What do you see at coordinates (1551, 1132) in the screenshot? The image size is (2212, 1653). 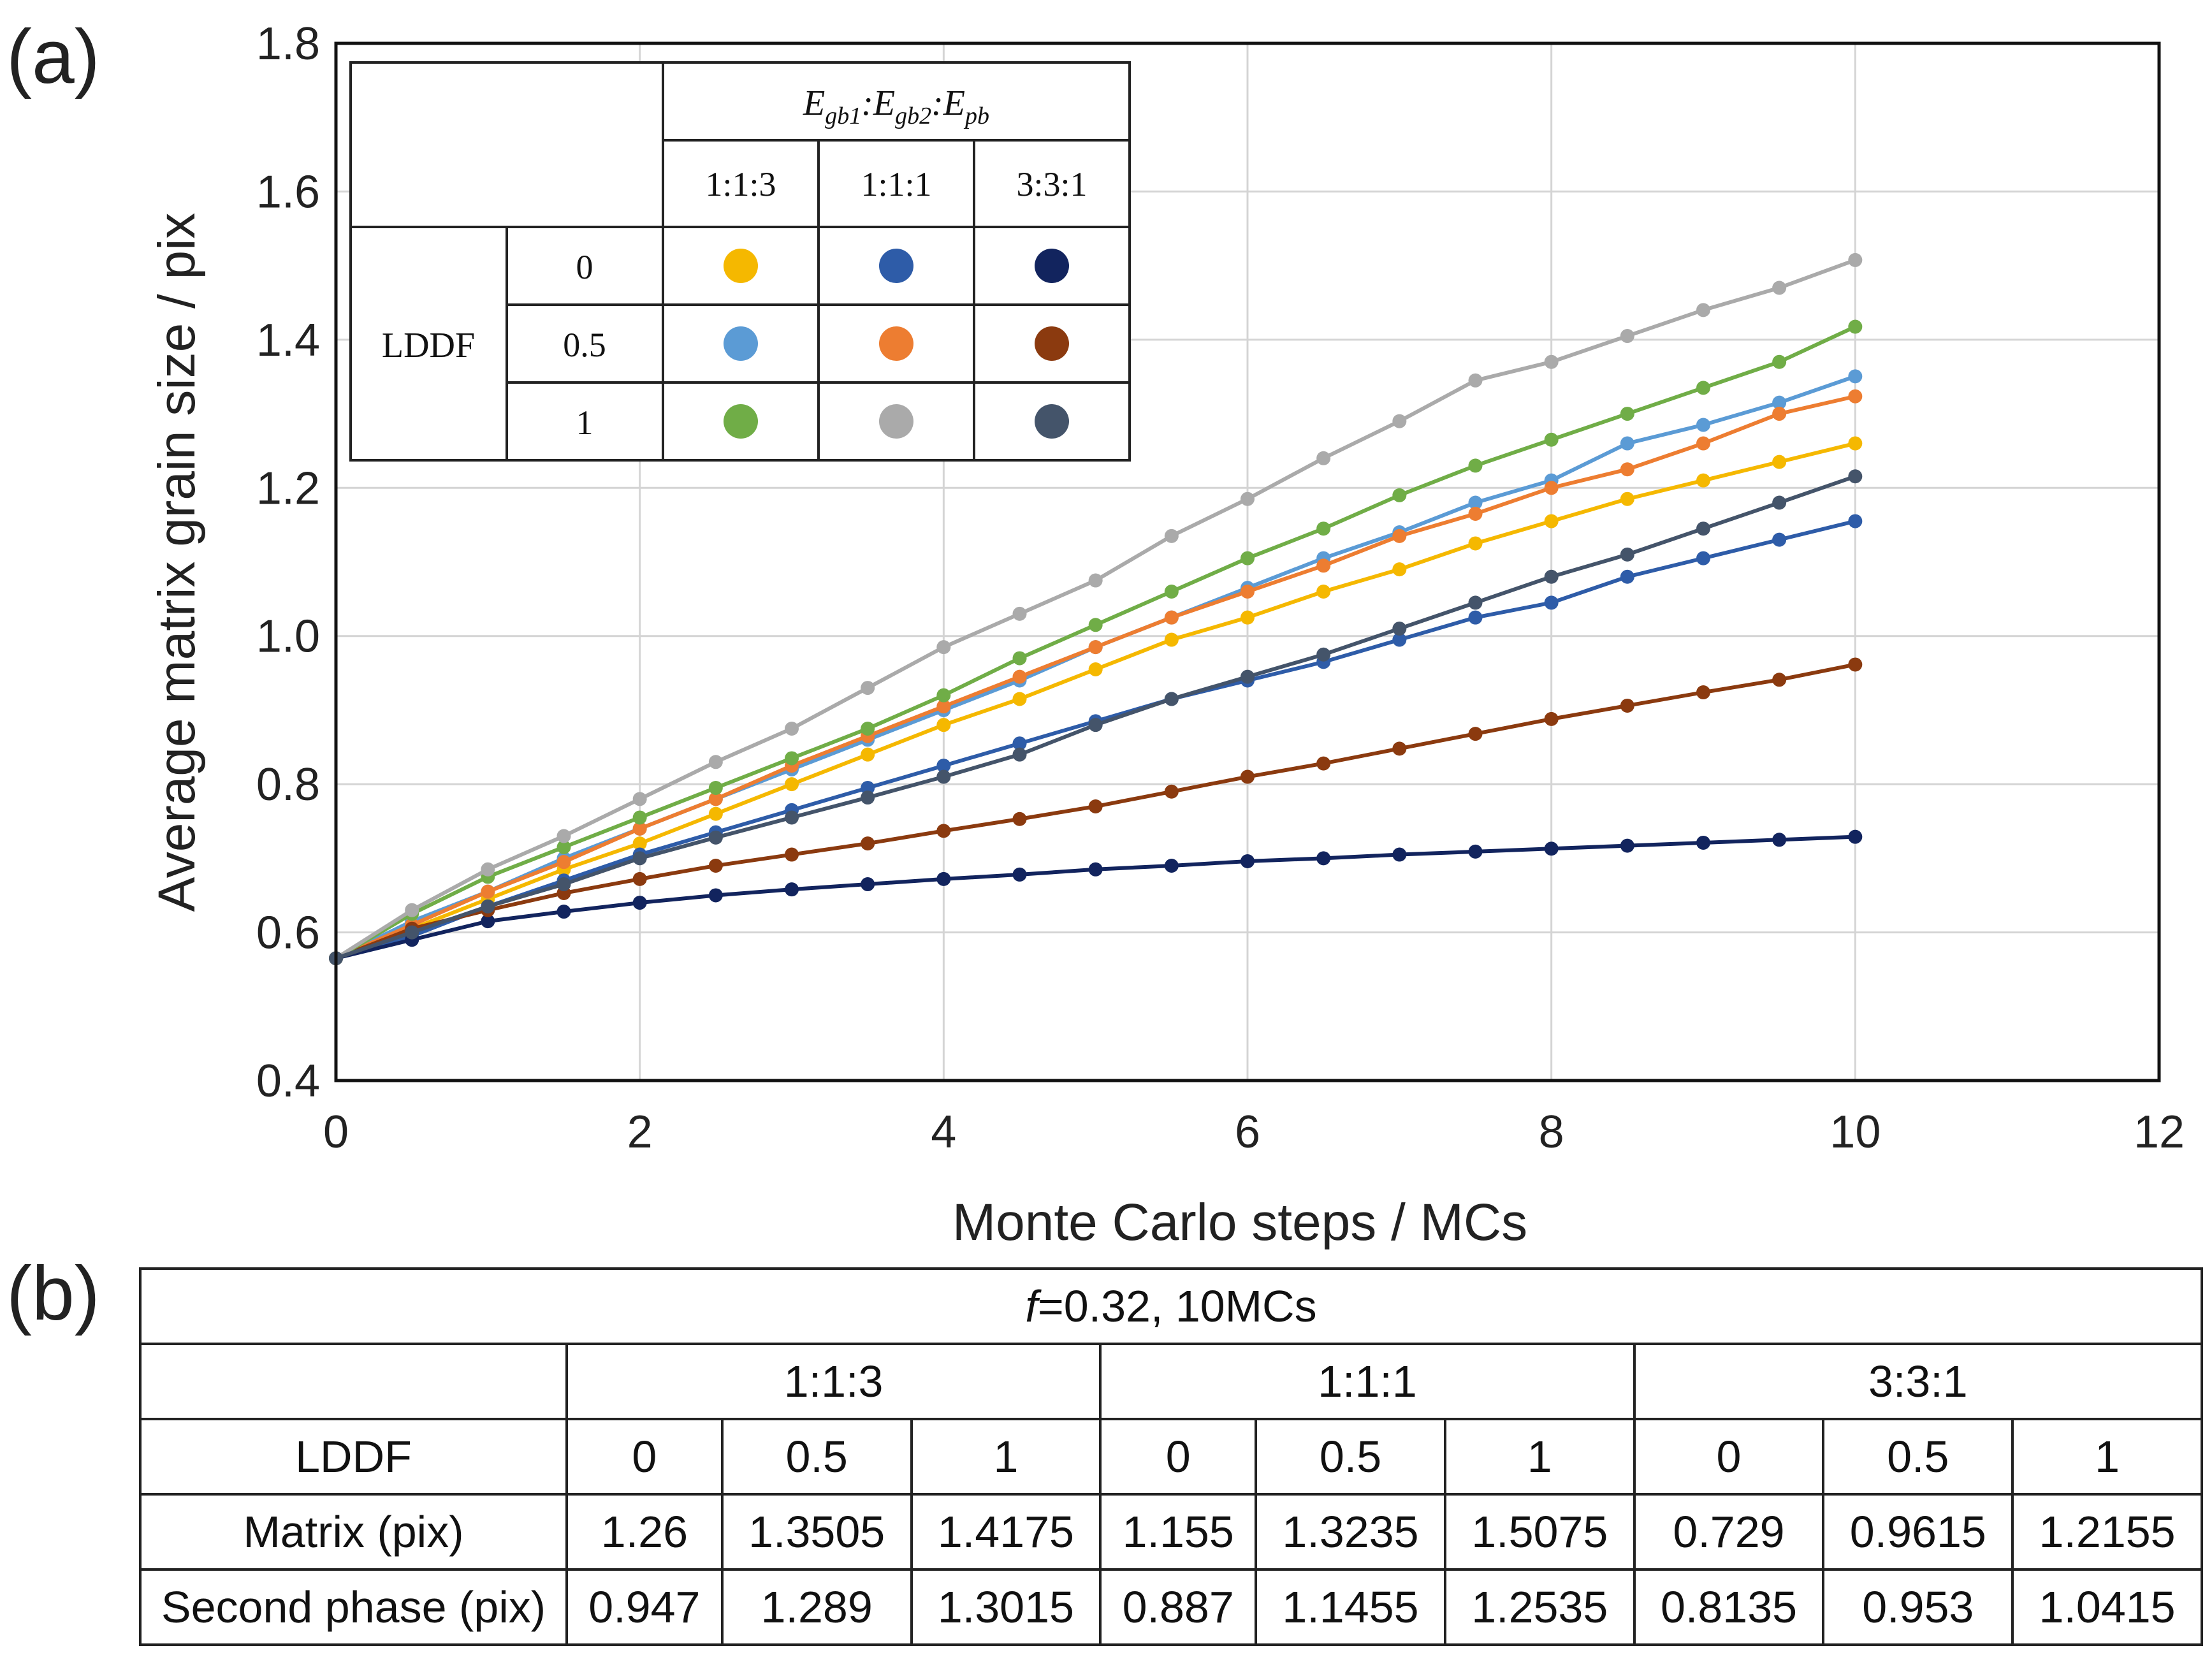 I see `x-tick-label: 8` at bounding box center [1551, 1132].